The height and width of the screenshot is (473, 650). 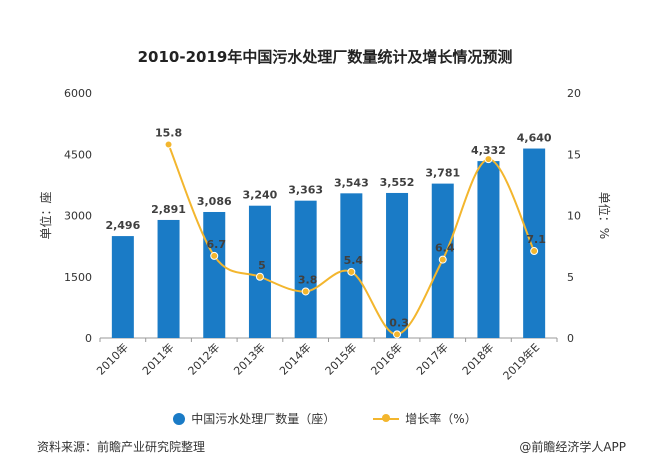 What do you see at coordinates (203, 358) in the screenshot?
I see `x-tick-label: 2012年` at bounding box center [203, 358].